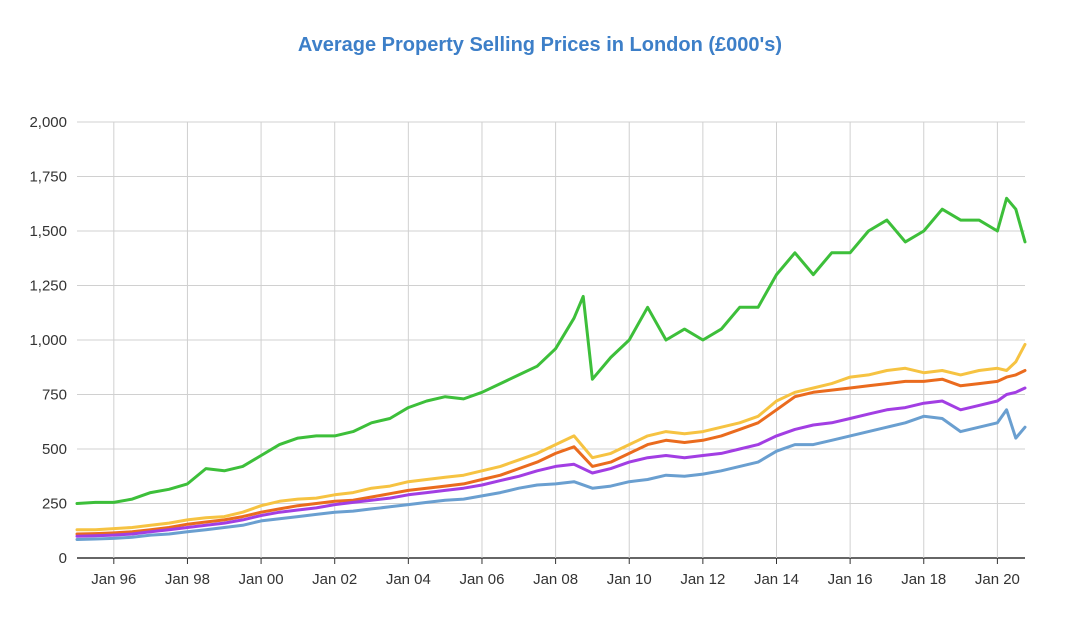  What do you see at coordinates (408, 579) in the screenshot?
I see `x-tick-label: Jan 04` at bounding box center [408, 579].